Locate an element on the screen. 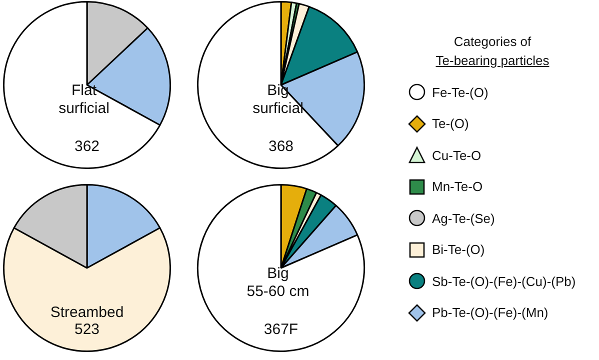  text: Streambed is located at coordinates (87, 313).